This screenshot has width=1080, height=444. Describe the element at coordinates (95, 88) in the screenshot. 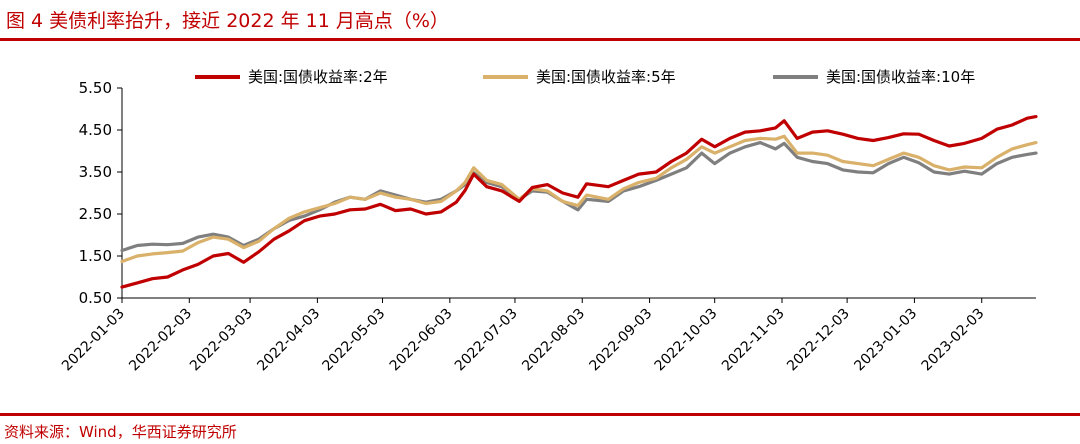

I see `y-tick-label: 5.50` at that location.